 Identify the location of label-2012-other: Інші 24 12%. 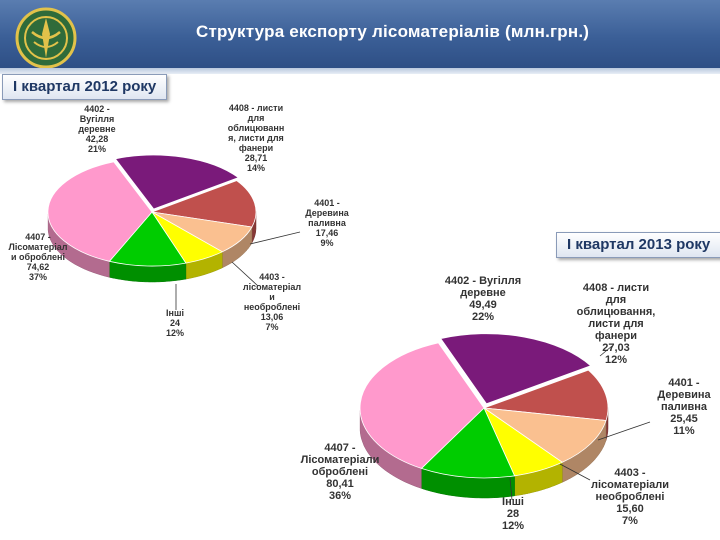
(174, 323).